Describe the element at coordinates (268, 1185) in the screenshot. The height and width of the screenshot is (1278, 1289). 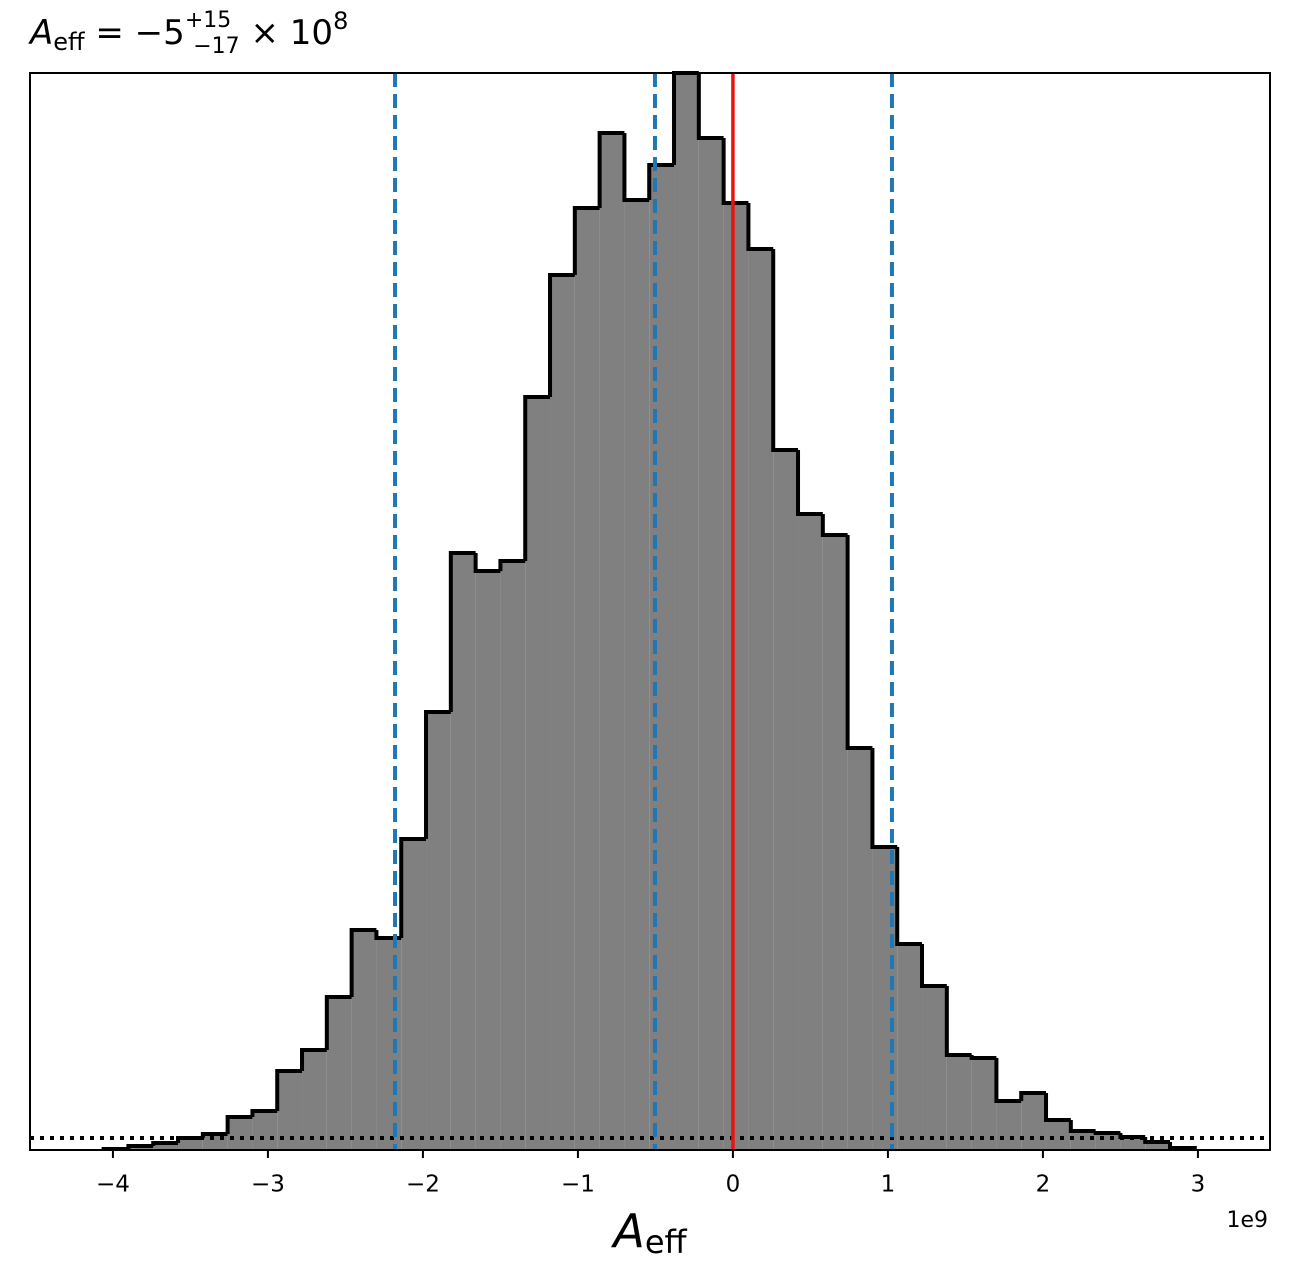
I see `x-tick-label: −3` at that location.